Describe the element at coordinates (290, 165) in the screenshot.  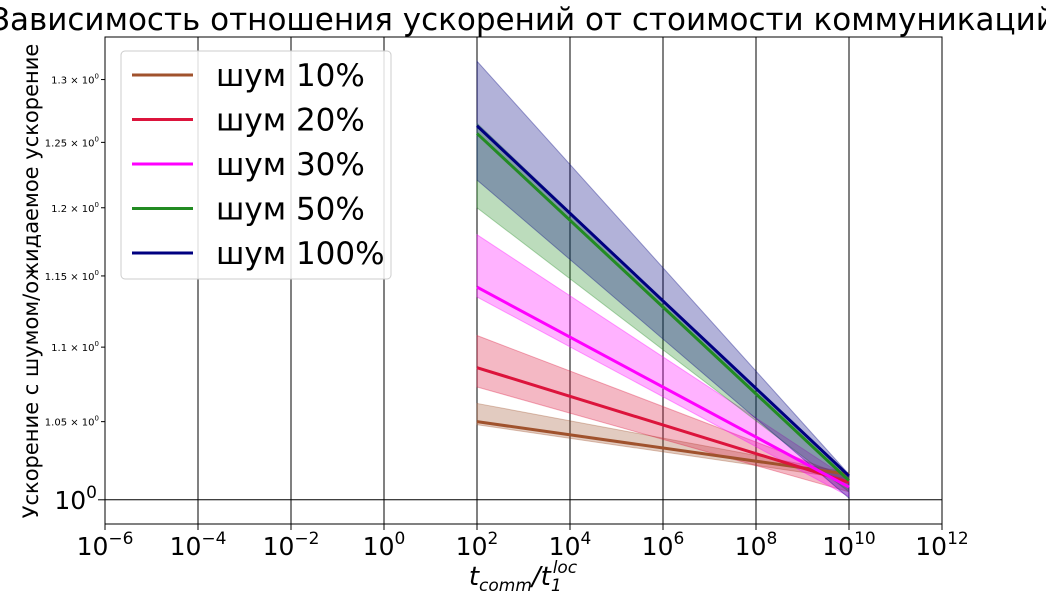
I see `legend-label-3: шум 30%` at that location.